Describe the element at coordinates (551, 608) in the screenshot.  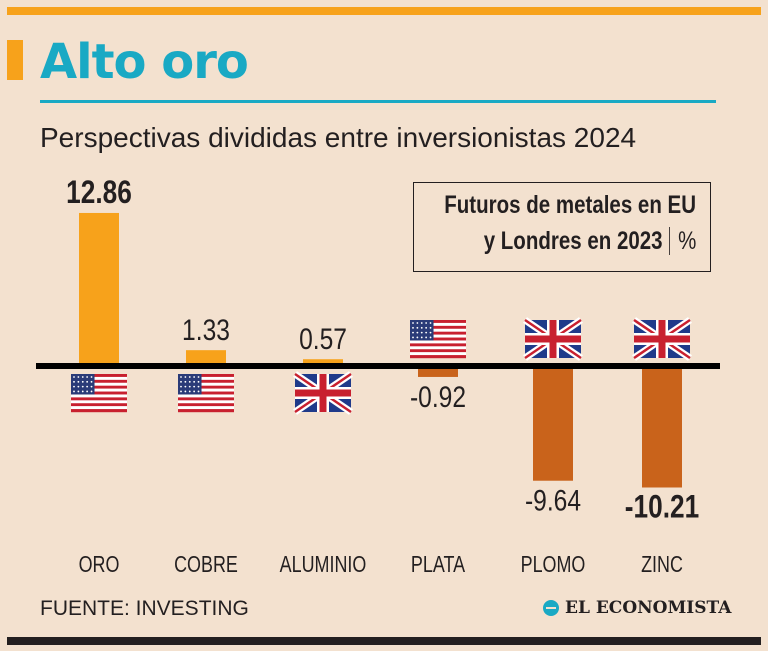
I see `globe-icon` at that location.